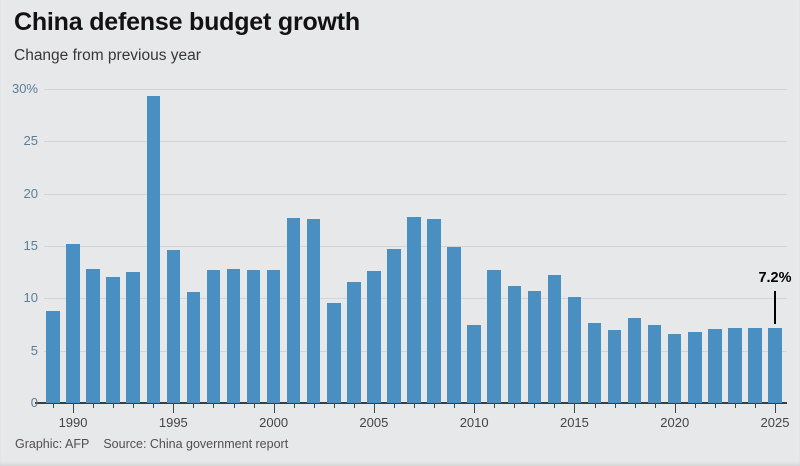 The height and width of the screenshot is (466, 800). Describe the element at coordinates (34, 350) in the screenshot. I see `y-axis-tick-label: 5` at that location.